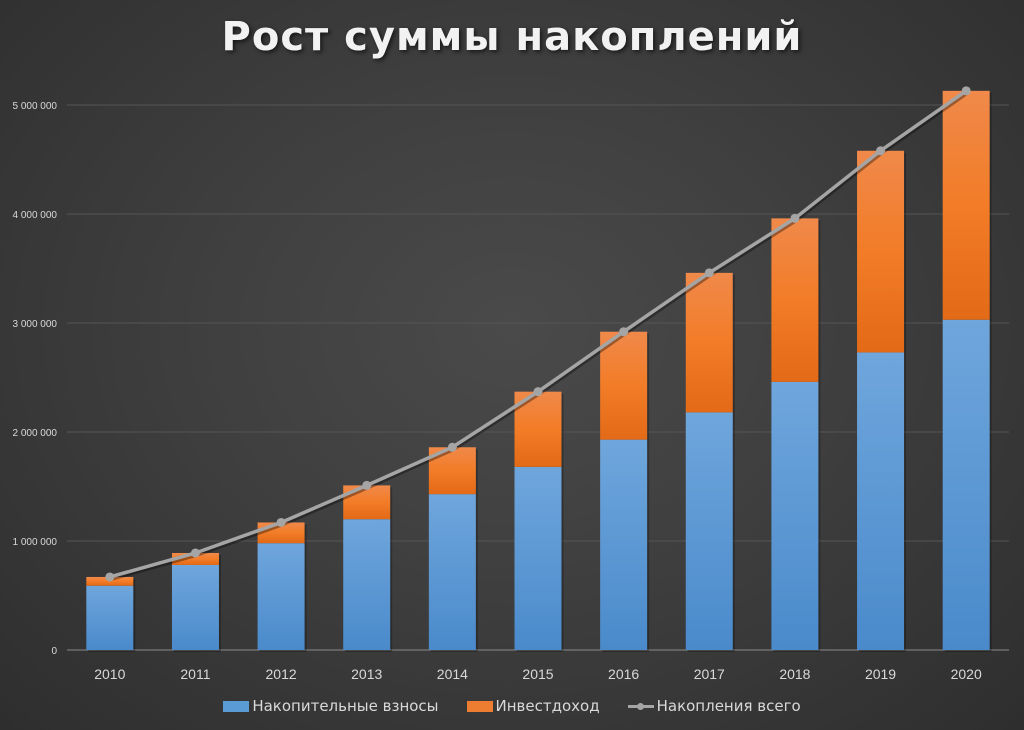 This screenshot has height=730, width=1024. What do you see at coordinates (623, 674) in the screenshot?
I see `x-tick-label: 2016` at bounding box center [623, 674].